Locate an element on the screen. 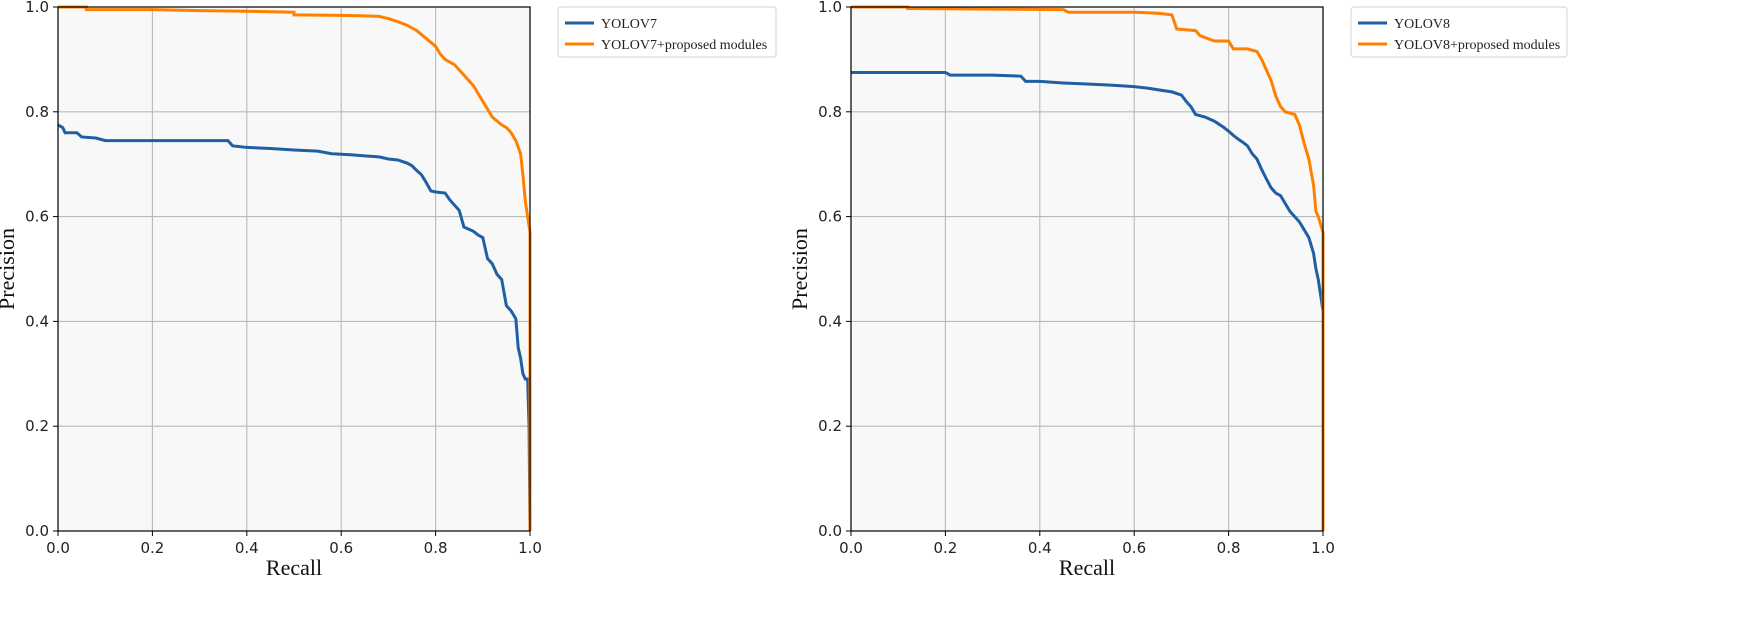  legend-label-series-1: YOLOV7 is located at coordinates (629, 24).